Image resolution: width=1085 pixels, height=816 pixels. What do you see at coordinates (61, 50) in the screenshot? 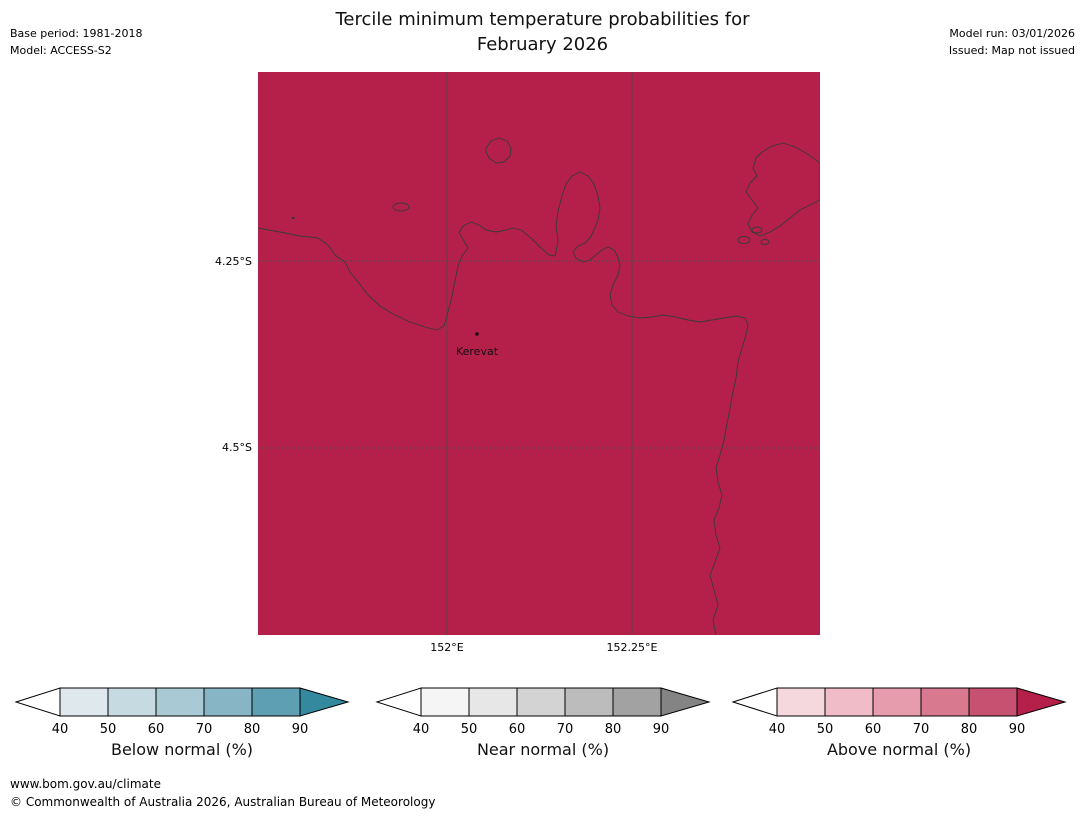
I see `meta-model: Model: ACCESS-S2` at bounding box center [61, 50].